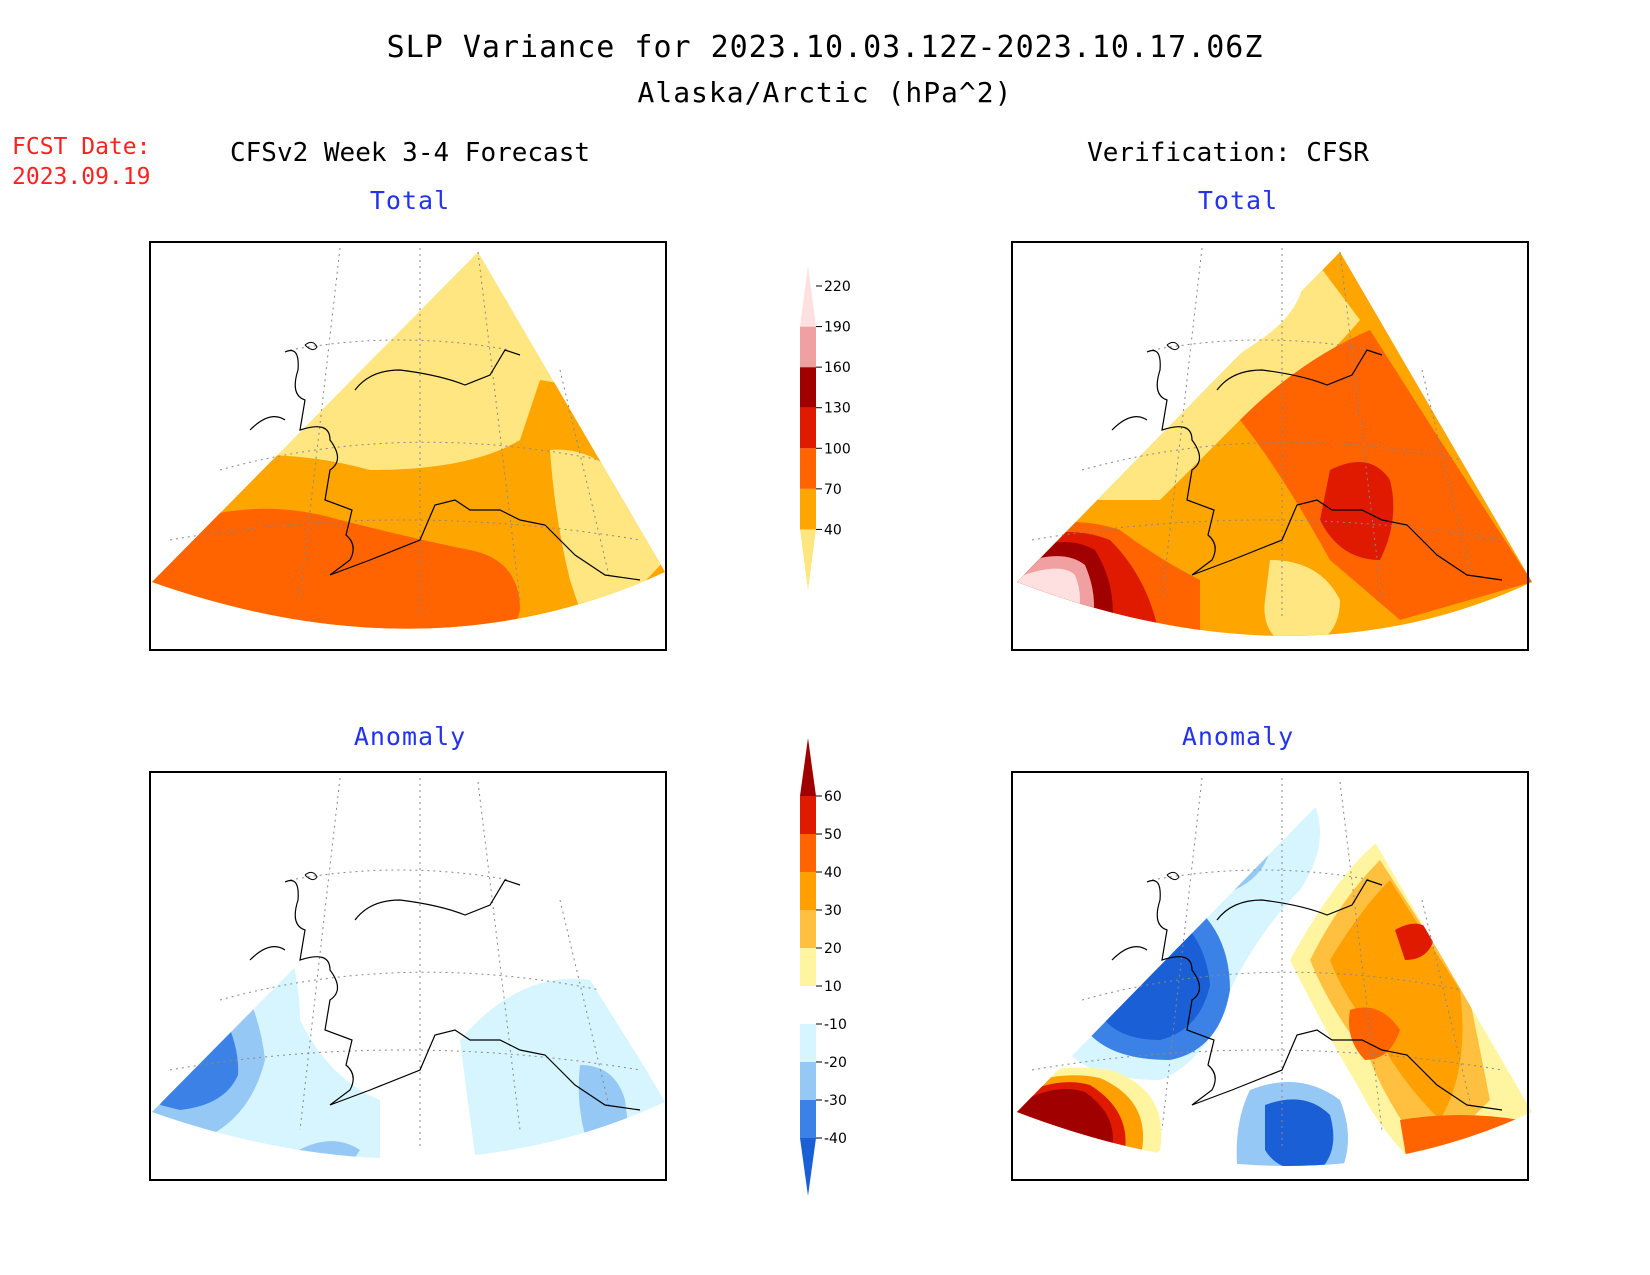  What do you see at coordinates (837, 328) in the screenshot?
I see `colorbar-tick-label: 190` at bounding box center [837, 328].